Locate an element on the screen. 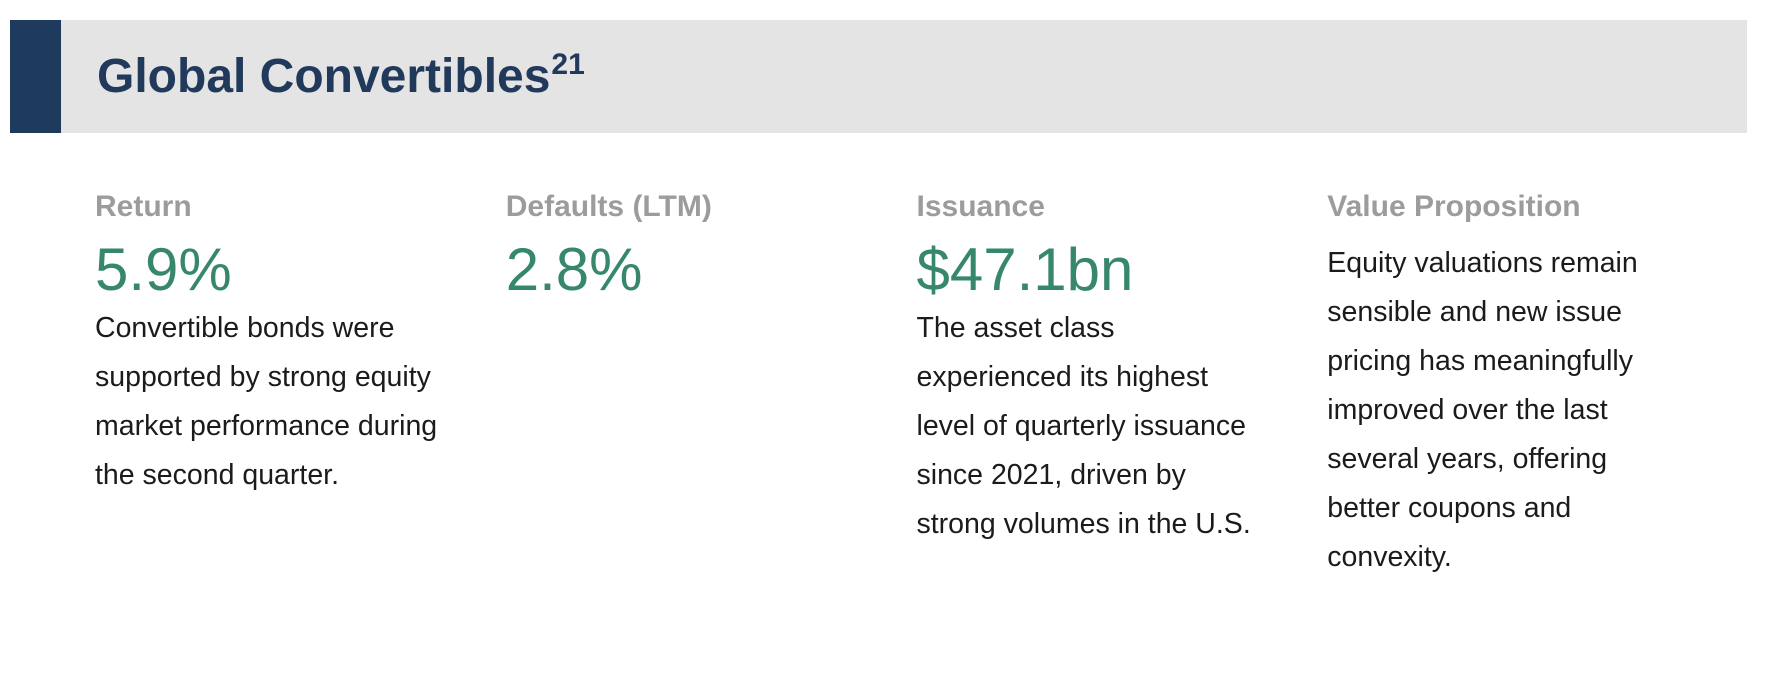 This screenshot has height=688, width=1768. stat-label: Issuance is located at coordinates (980, 206).